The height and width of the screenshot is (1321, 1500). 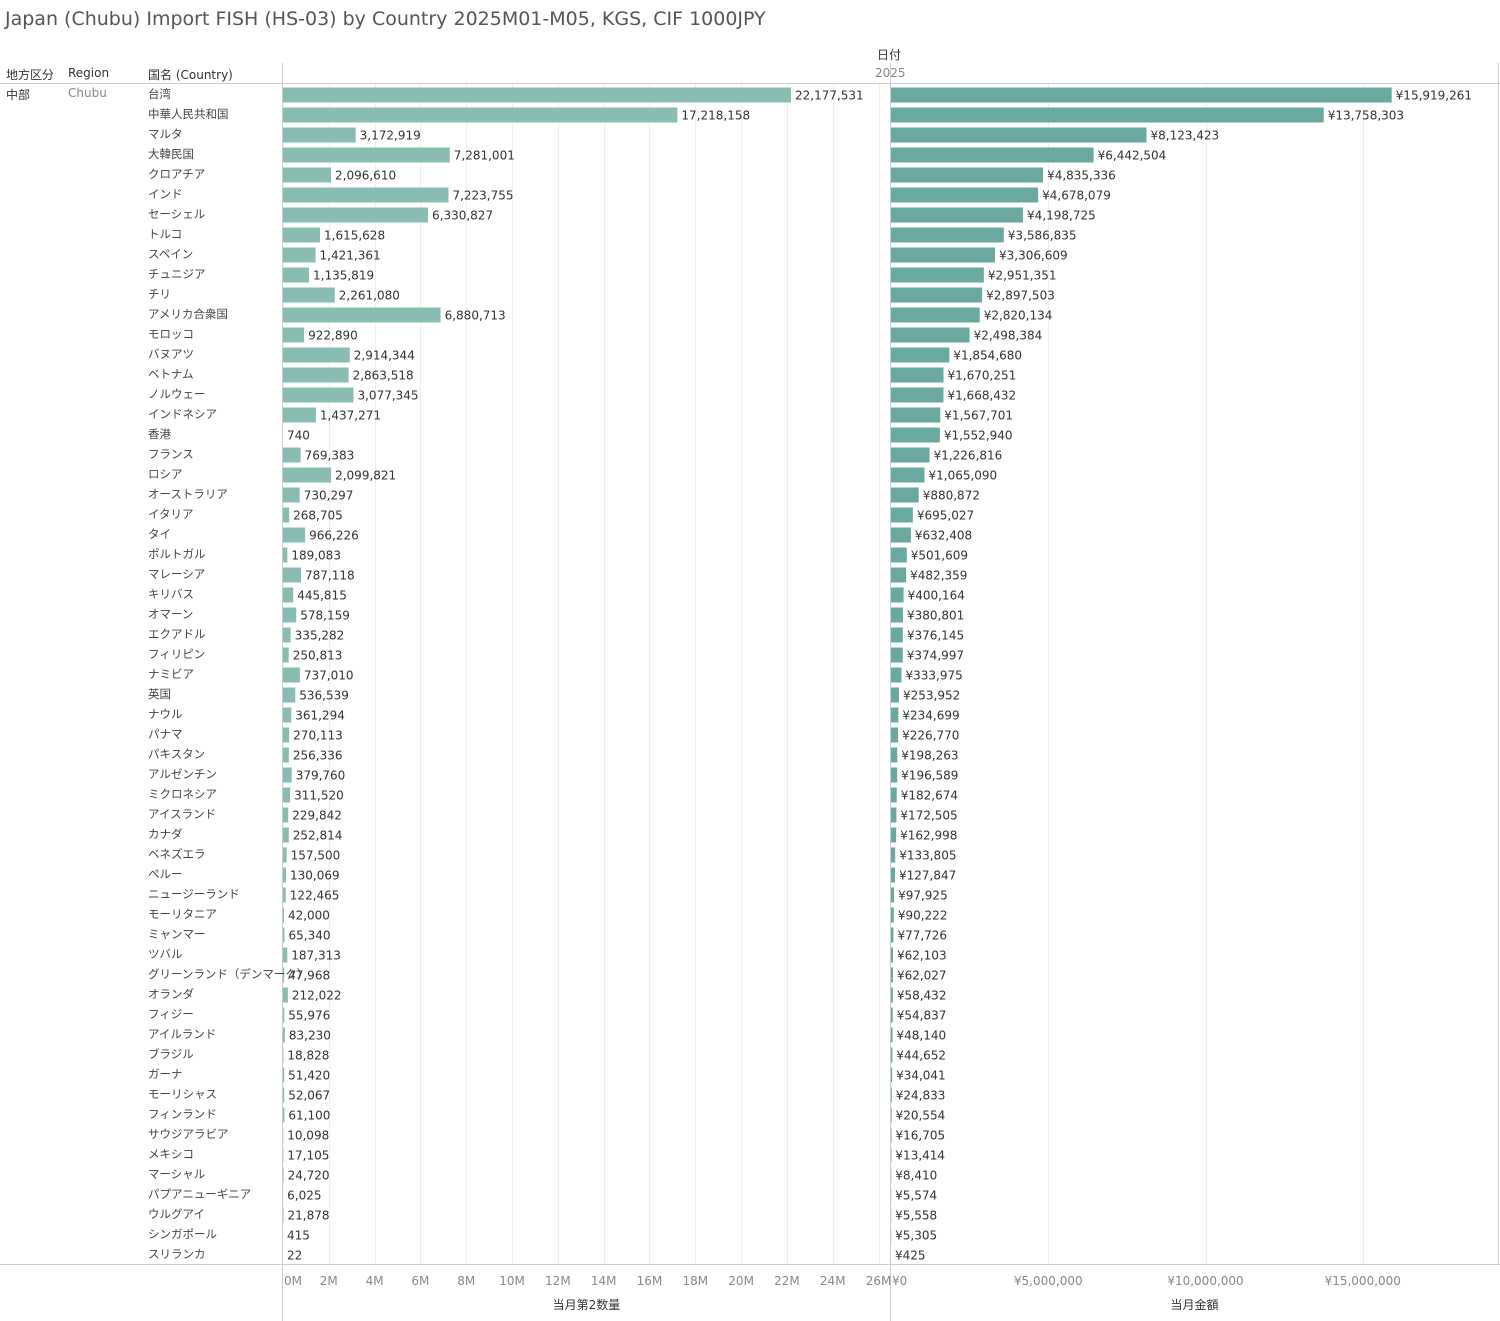 What do you see at coordinates (935, 616) in the screenshot?
I see `data-label: ¥380,801` at bounding box center [935, 616].